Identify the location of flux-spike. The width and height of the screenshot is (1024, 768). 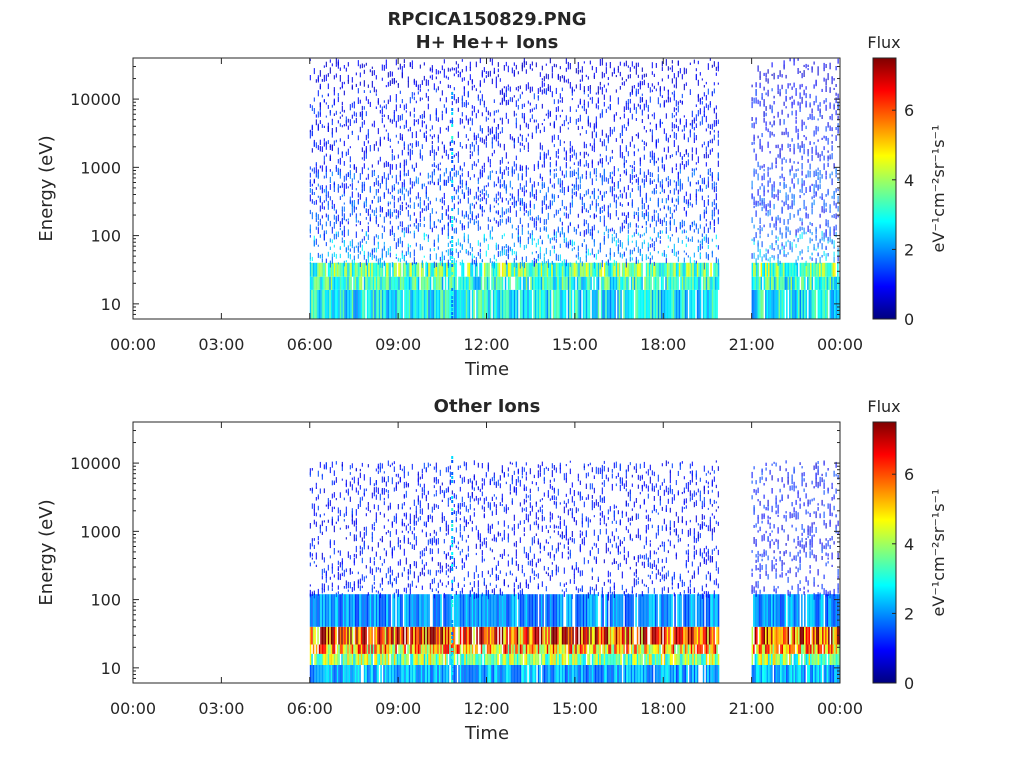
(452, 169).